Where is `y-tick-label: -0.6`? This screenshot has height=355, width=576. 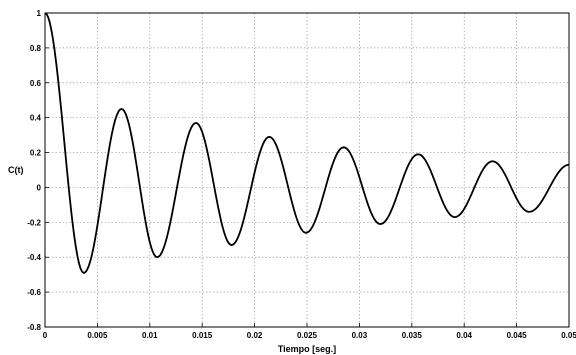 y-tick-label: -0.6 is located at coordinates (34, 292).